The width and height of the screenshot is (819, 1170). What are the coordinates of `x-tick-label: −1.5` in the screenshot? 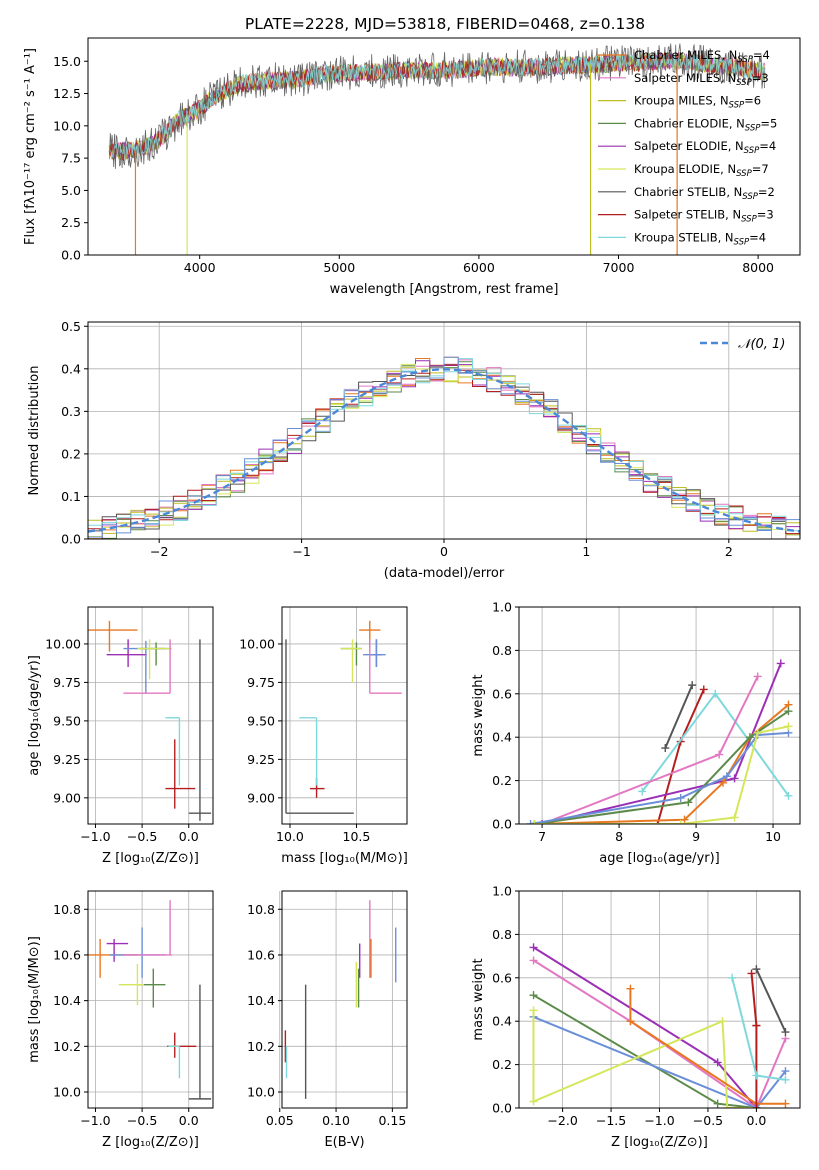 It's located at (611, 1120).